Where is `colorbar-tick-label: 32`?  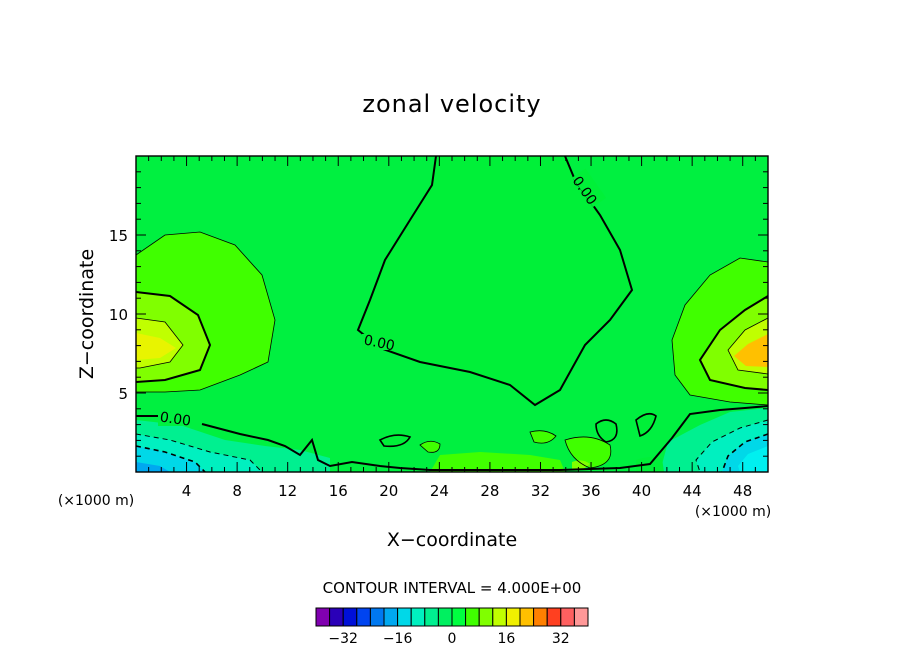
colorbar-tick-label: 32 is located at coordinates (561, 639).